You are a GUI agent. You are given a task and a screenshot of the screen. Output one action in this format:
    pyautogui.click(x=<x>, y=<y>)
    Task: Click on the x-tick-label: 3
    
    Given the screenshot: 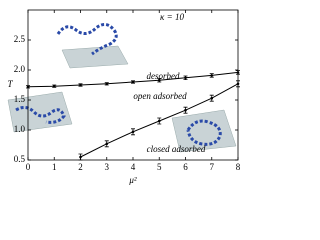 What is the action you would take?
    pyautogui.click(x=107, y=167)
    